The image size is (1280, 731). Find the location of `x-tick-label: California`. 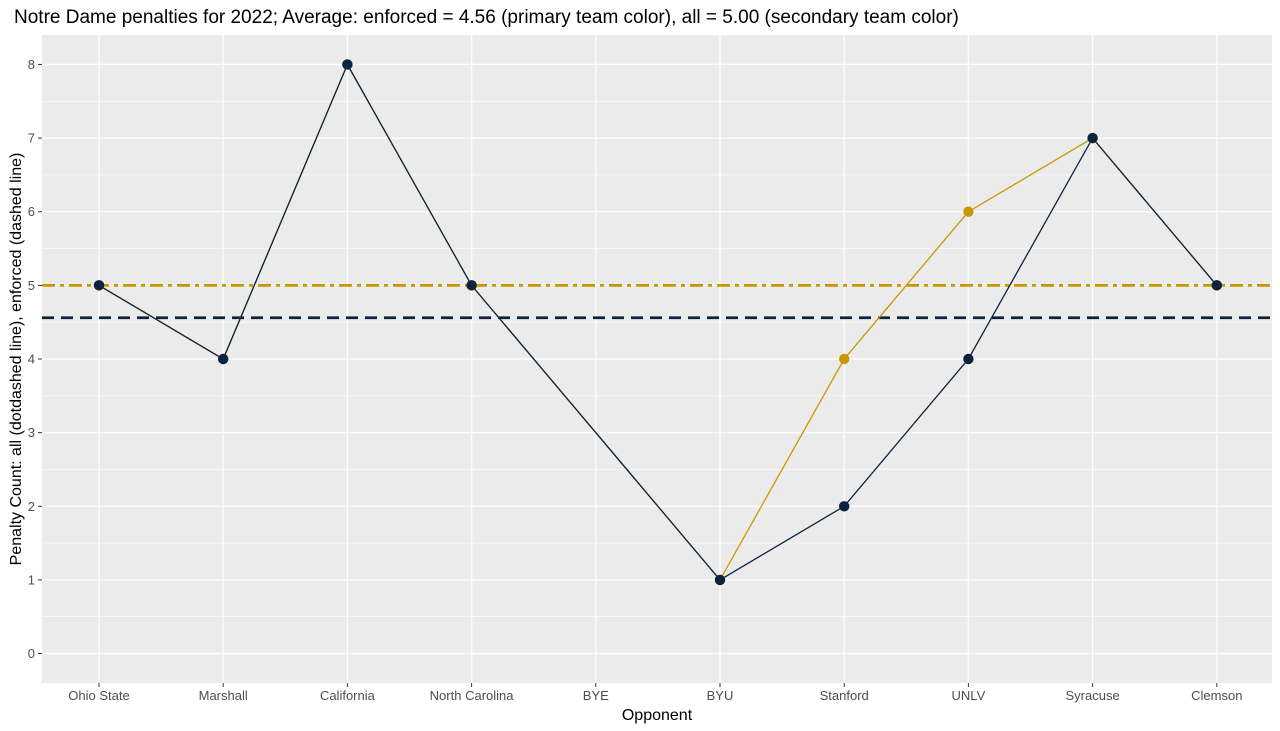

x-tick-label: California is located at coordinates (348, 695).